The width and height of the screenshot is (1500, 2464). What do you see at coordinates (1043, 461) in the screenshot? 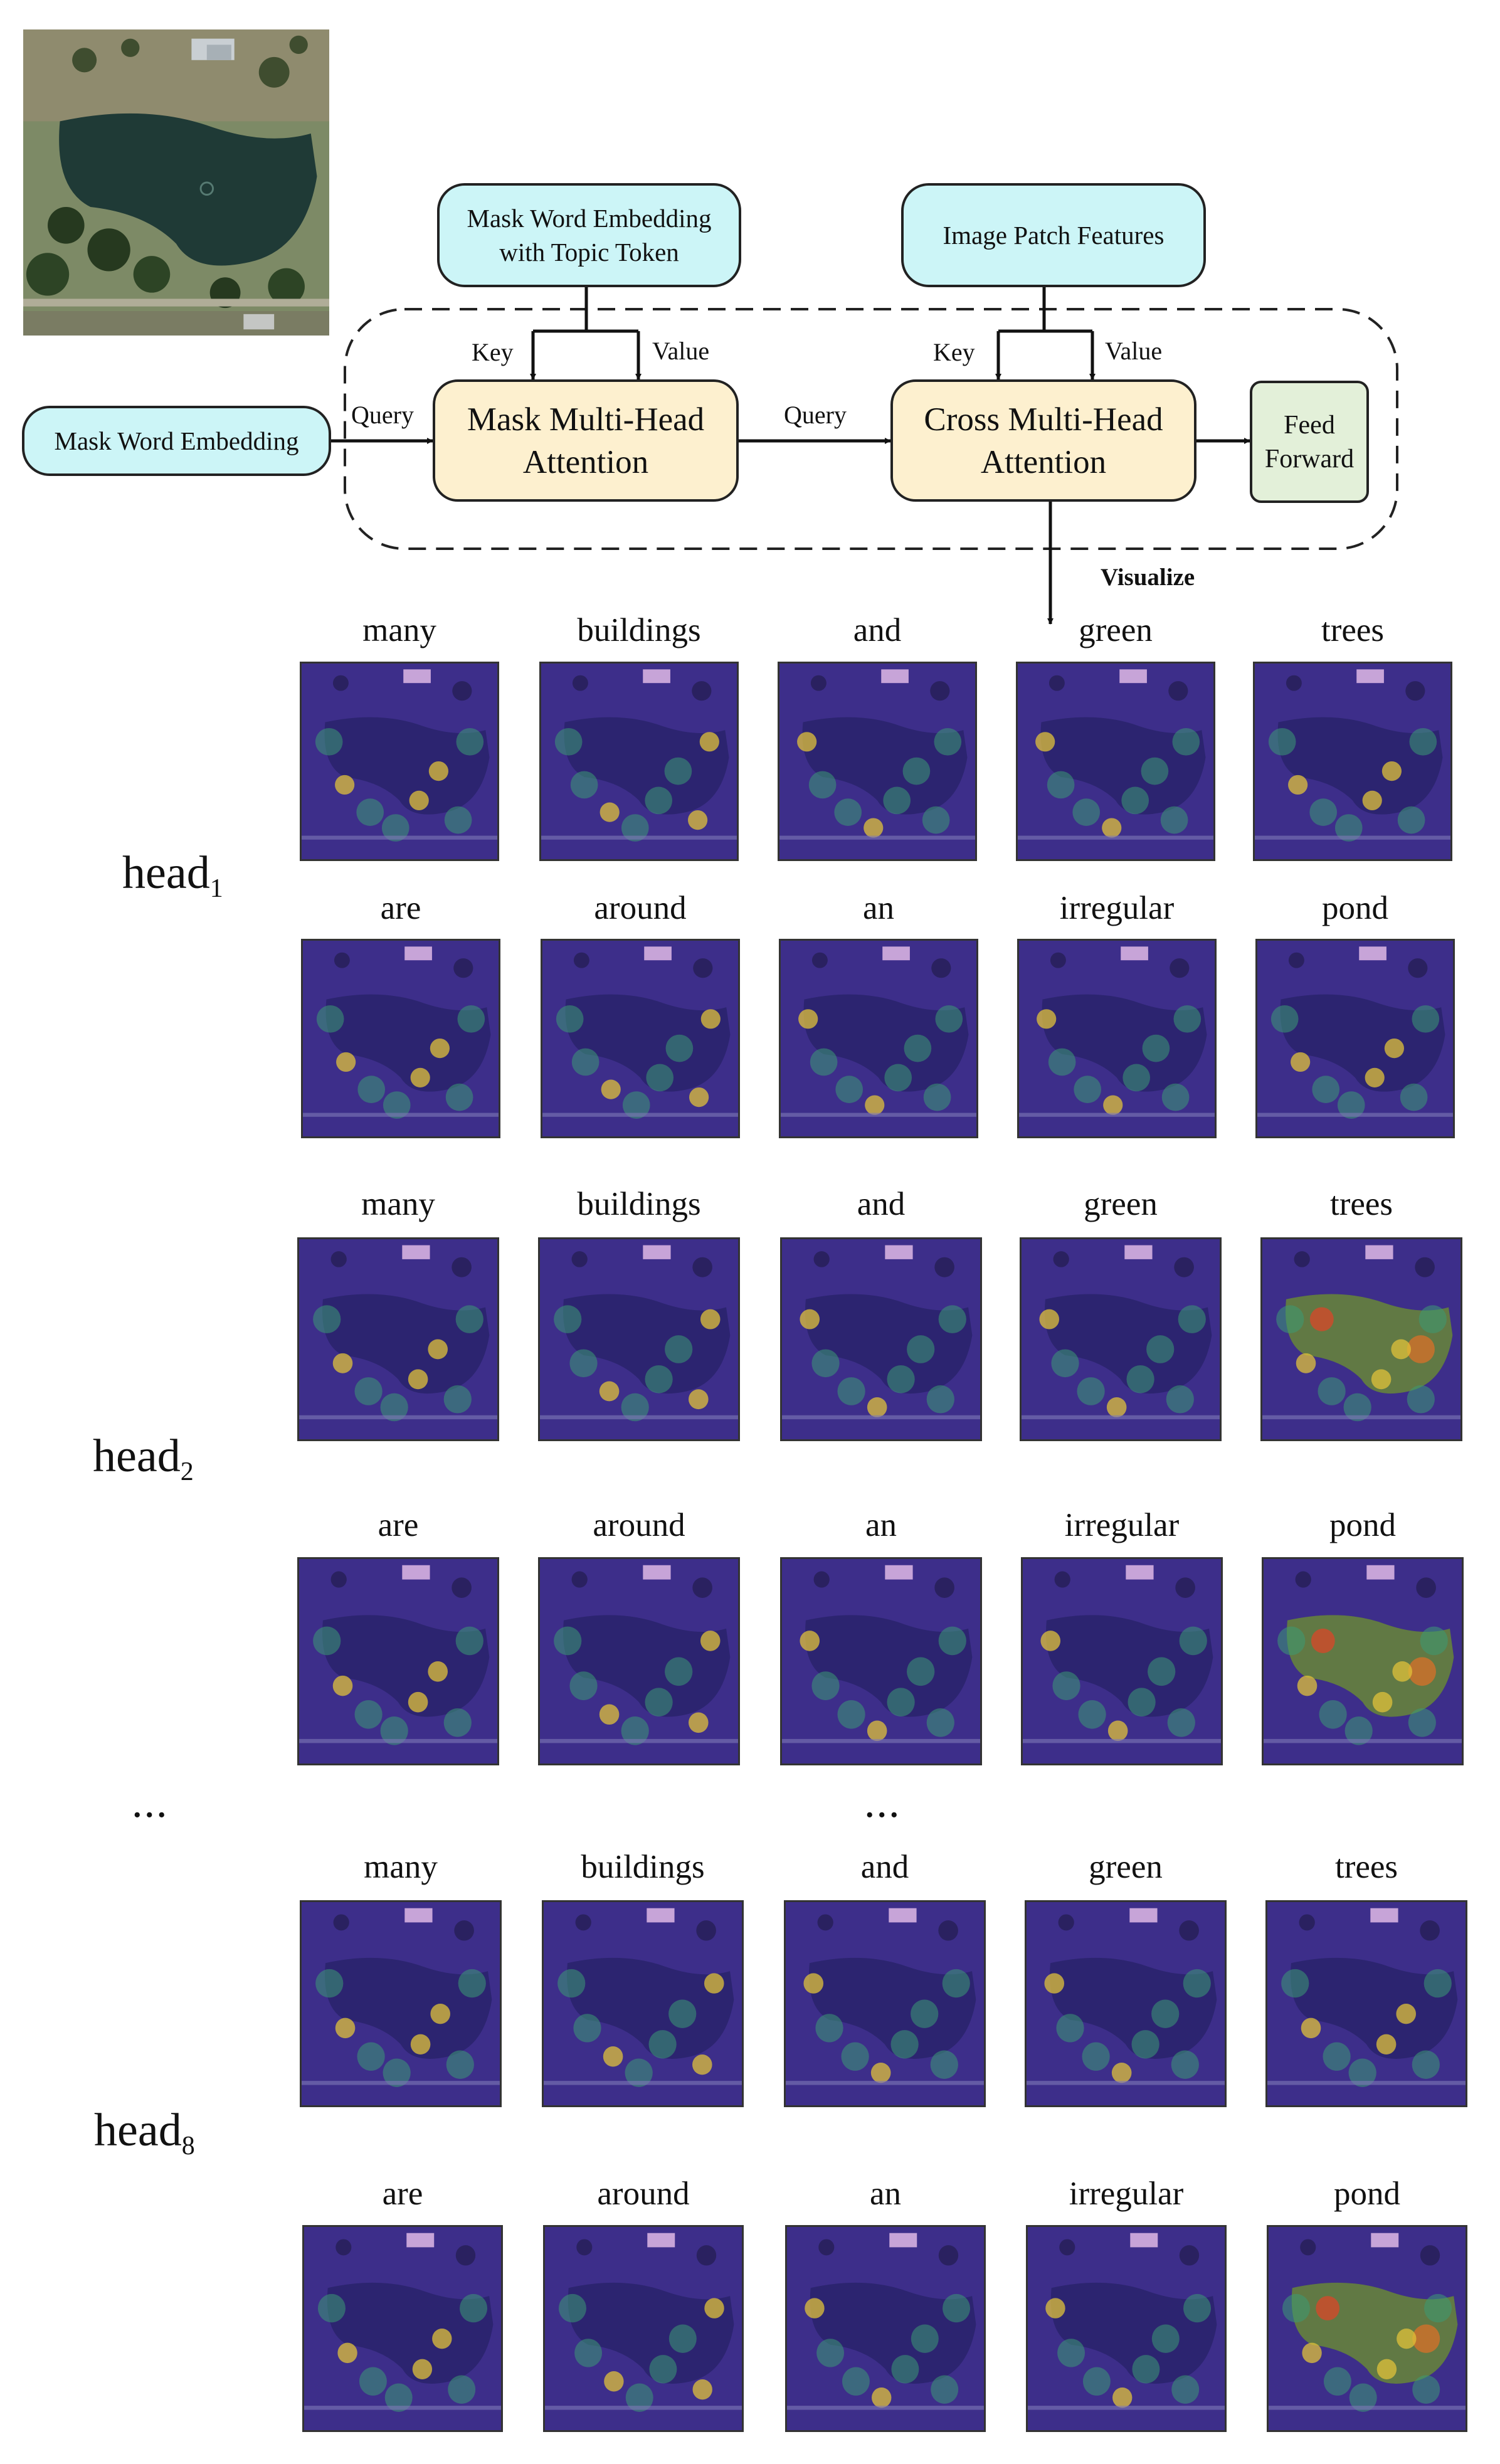
I see `cross-mha-line2: Attention` at bounding box center [1043, 461].